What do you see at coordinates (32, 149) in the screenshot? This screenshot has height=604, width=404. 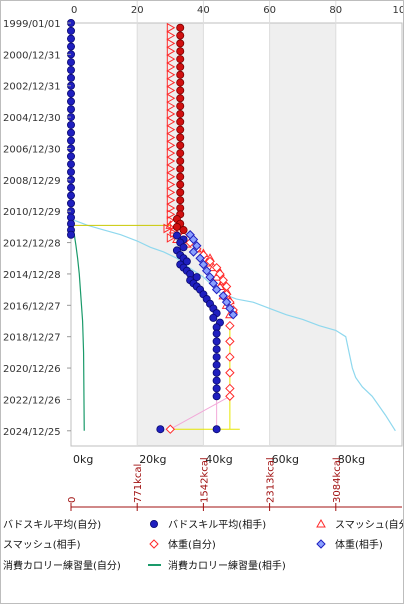 I see `y-axis-tick-label: 2006/12/30` at bounding box center [32, 149].